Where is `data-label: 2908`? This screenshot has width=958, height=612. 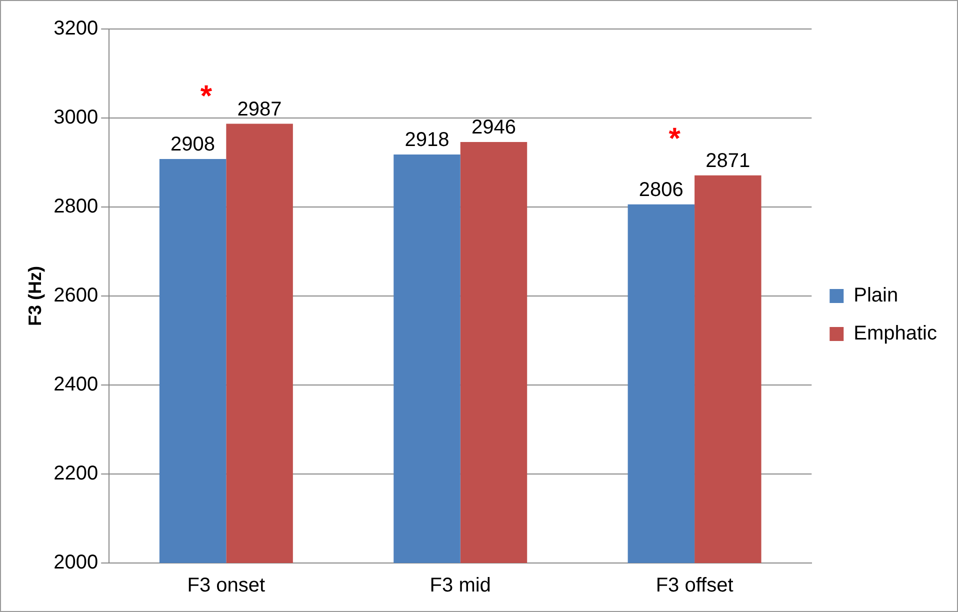
data-label: 2908 is located at coordinates (193, 144).